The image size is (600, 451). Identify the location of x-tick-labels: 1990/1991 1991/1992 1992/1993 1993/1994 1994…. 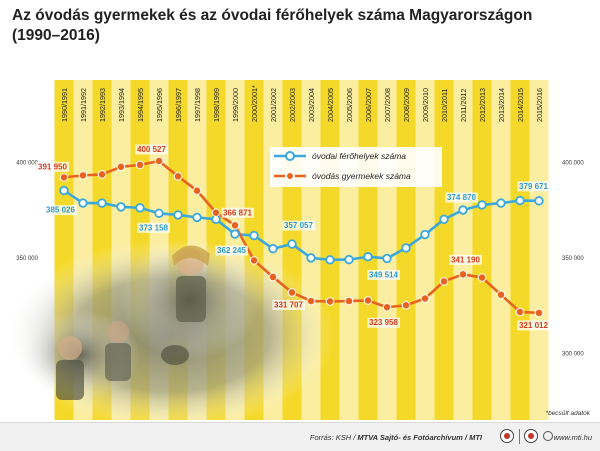
(302, 103).